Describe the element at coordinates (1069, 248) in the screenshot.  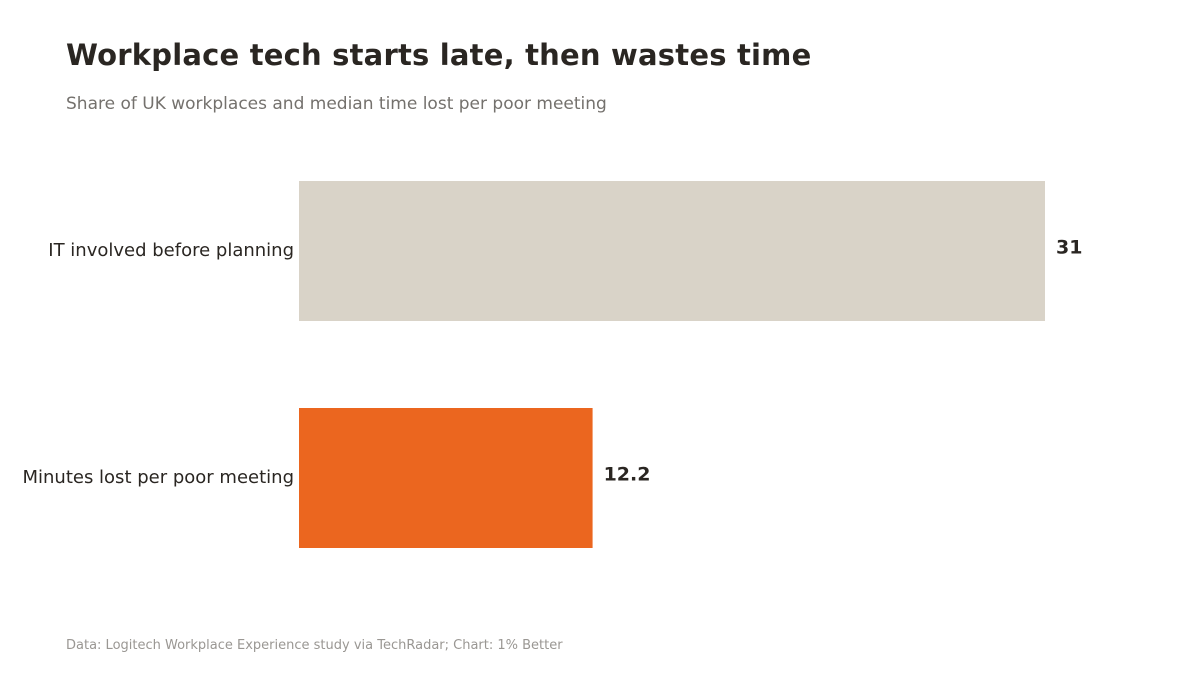
I see `value-label-1: 31` at that location.